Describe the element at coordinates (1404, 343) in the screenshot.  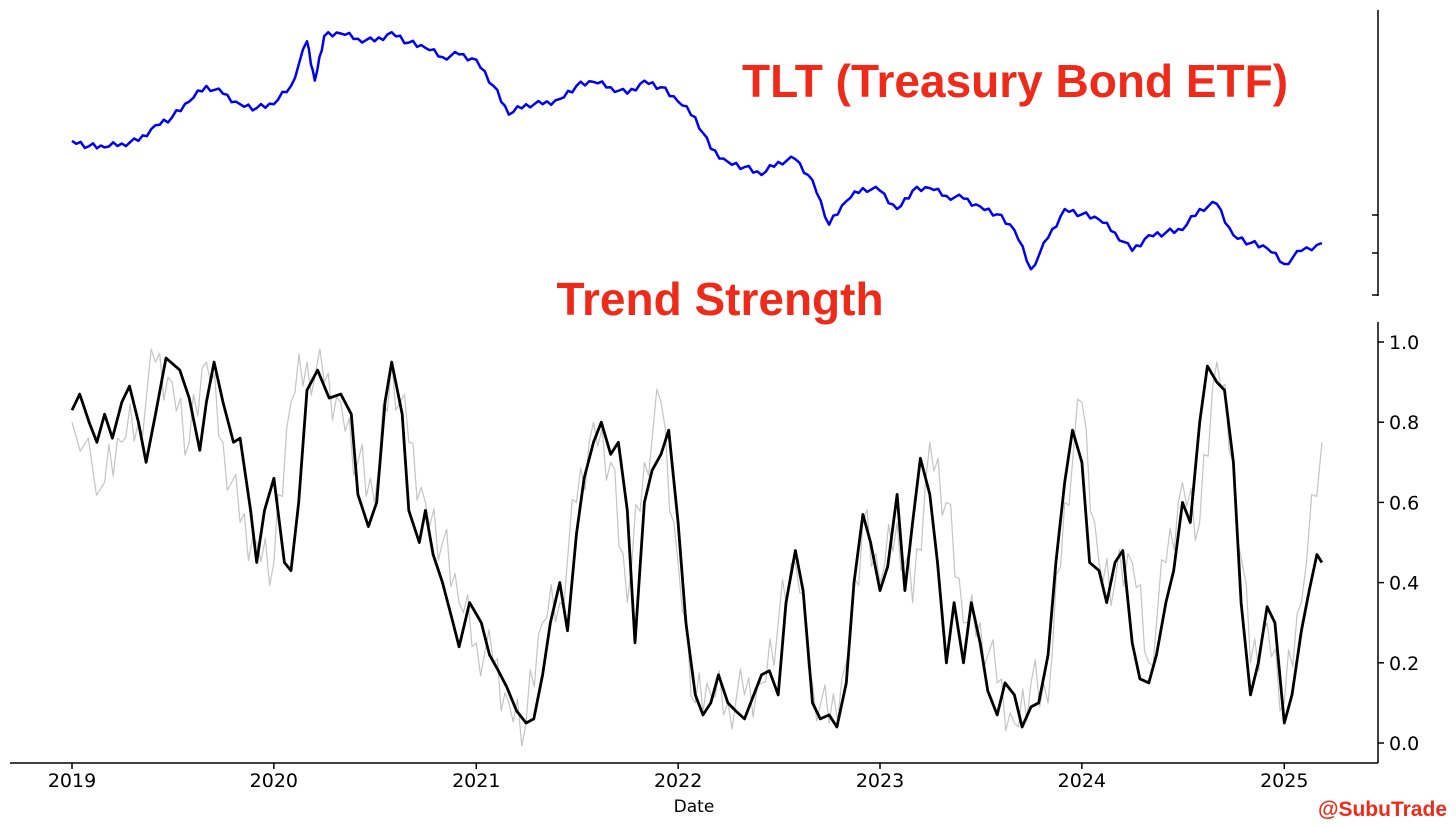
I see `y-tick-label: 1.0` at that location.